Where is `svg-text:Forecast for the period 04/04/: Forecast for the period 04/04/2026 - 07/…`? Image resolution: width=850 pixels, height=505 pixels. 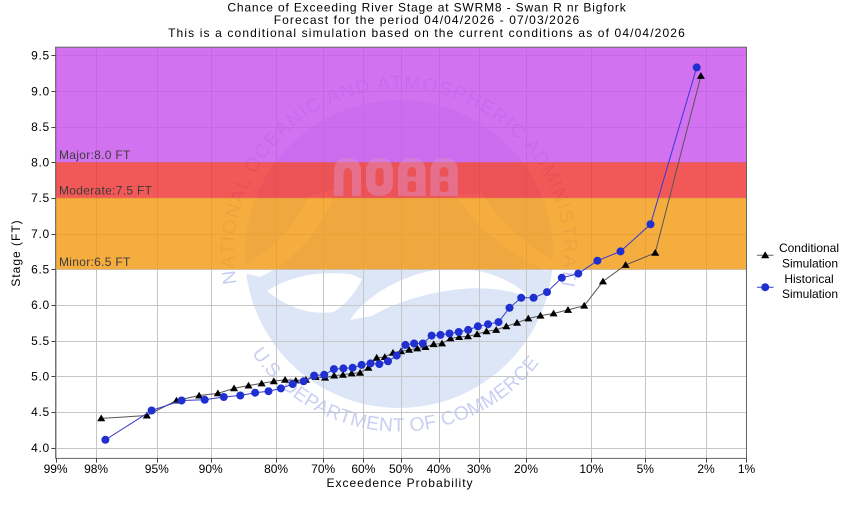 svg-text:Forecast for the period 04/04/: Forecast for the period 04/04/2026 - 07/… is located at coordinates (427, 20).